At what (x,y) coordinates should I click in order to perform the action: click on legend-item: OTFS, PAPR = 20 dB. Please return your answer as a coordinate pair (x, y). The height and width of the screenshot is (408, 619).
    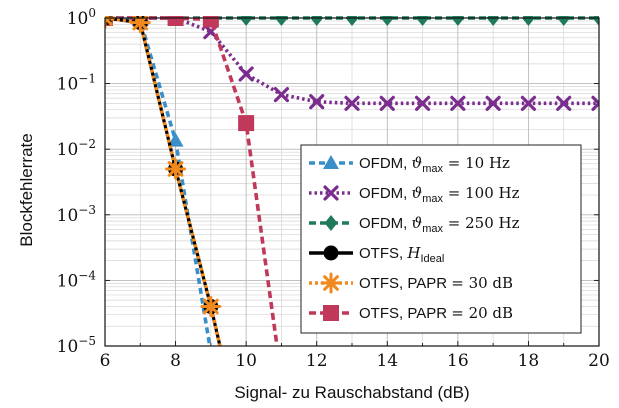
    Looking at the image, I should click on (411, 313).